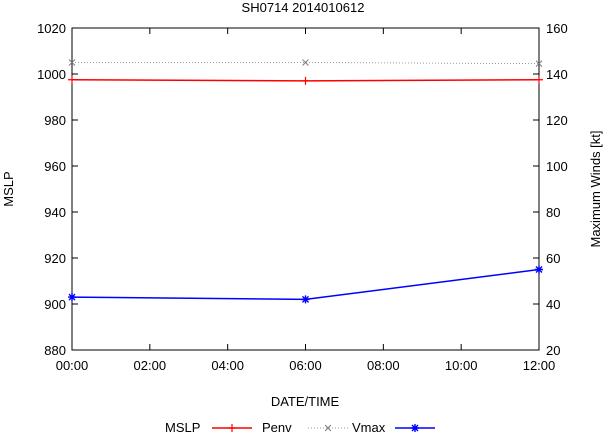 This screenshot has height=432, width=606. Describe the element at coordinates (51, 28) in the screenshot. I see `y-tick-label: 1020` at that location.